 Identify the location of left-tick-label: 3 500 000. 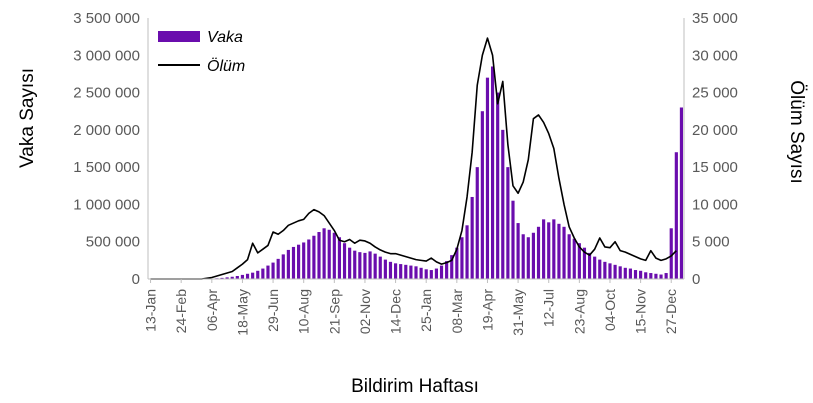
(106, 18).